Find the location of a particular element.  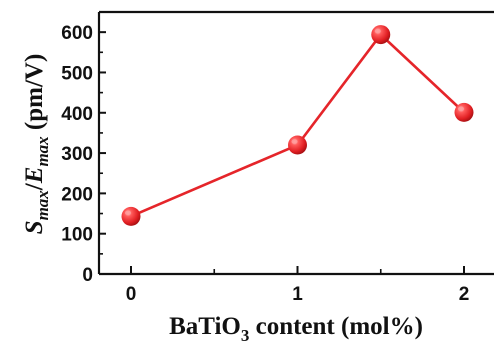

y-ticks: 0 100 200 300 400 500 600 is located at coordinates (83, 154).